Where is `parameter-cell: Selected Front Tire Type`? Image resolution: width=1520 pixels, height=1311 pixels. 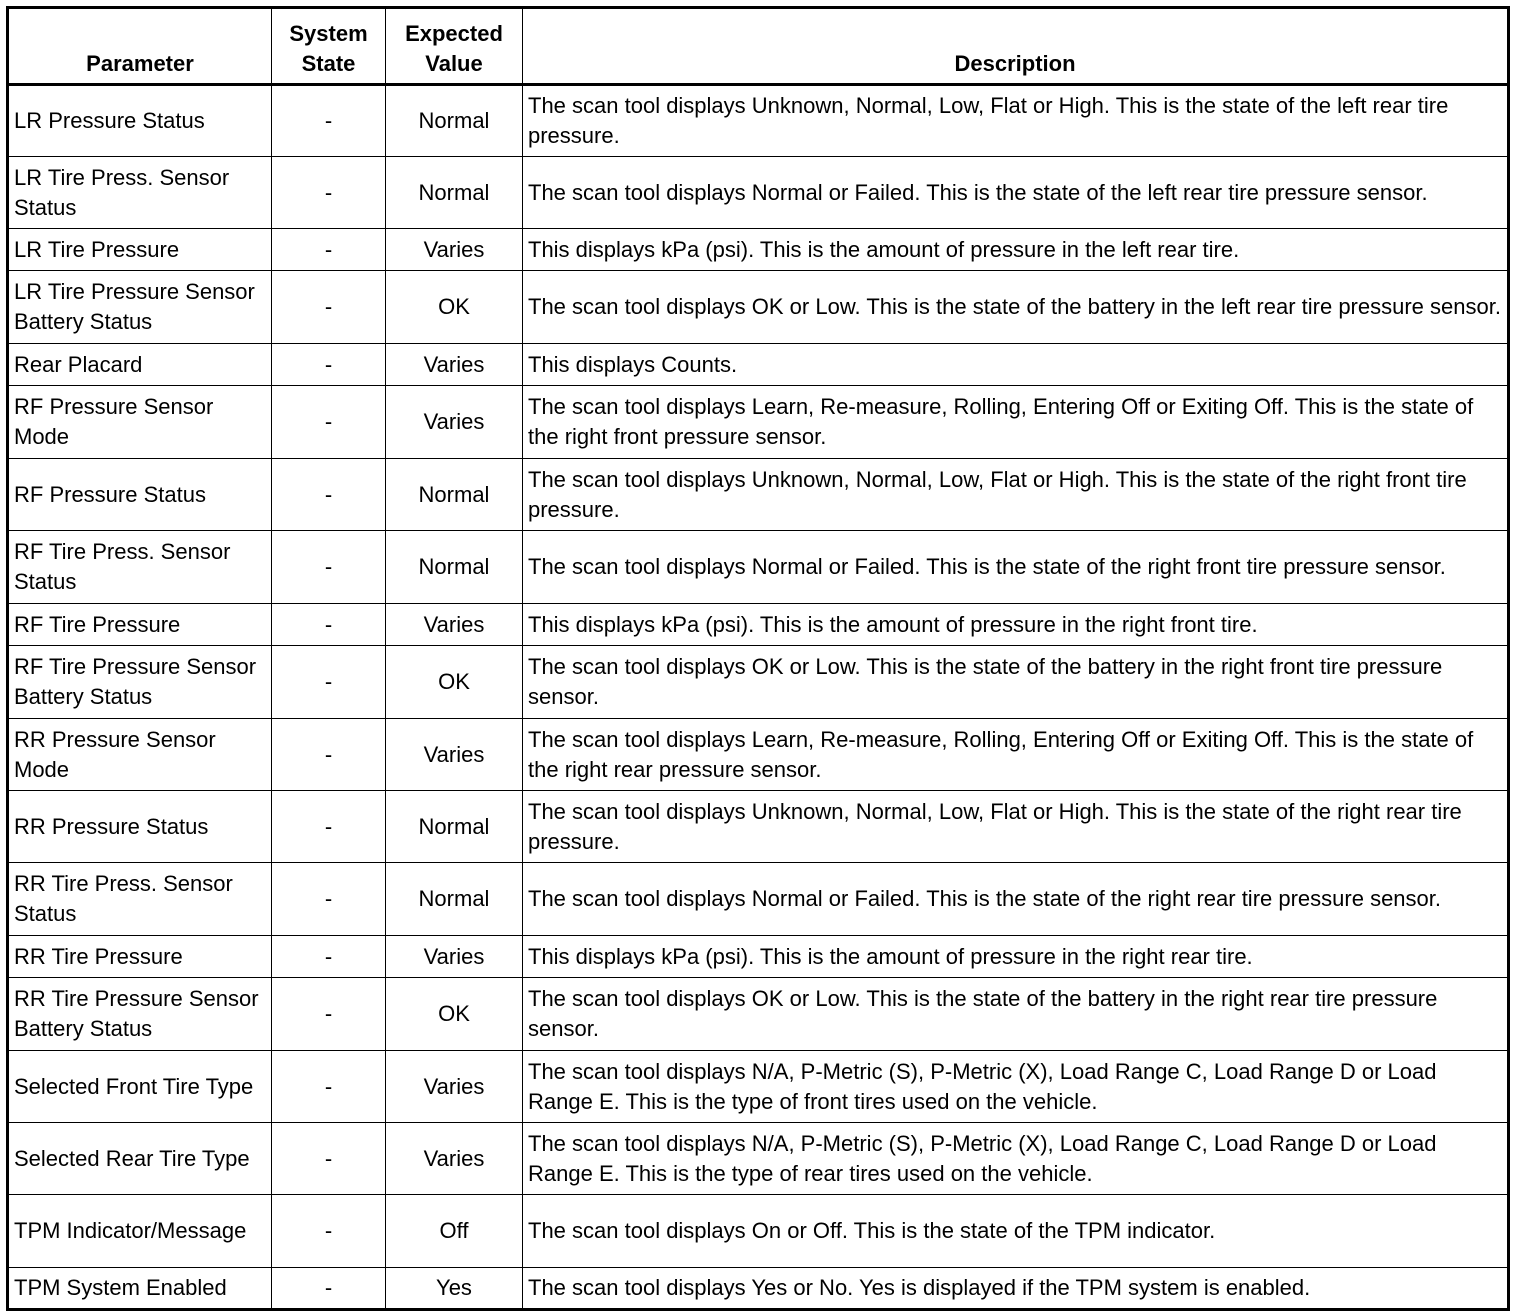 parameter-cell: Selected Front Tire Type is located at coordinates (139, 1086).